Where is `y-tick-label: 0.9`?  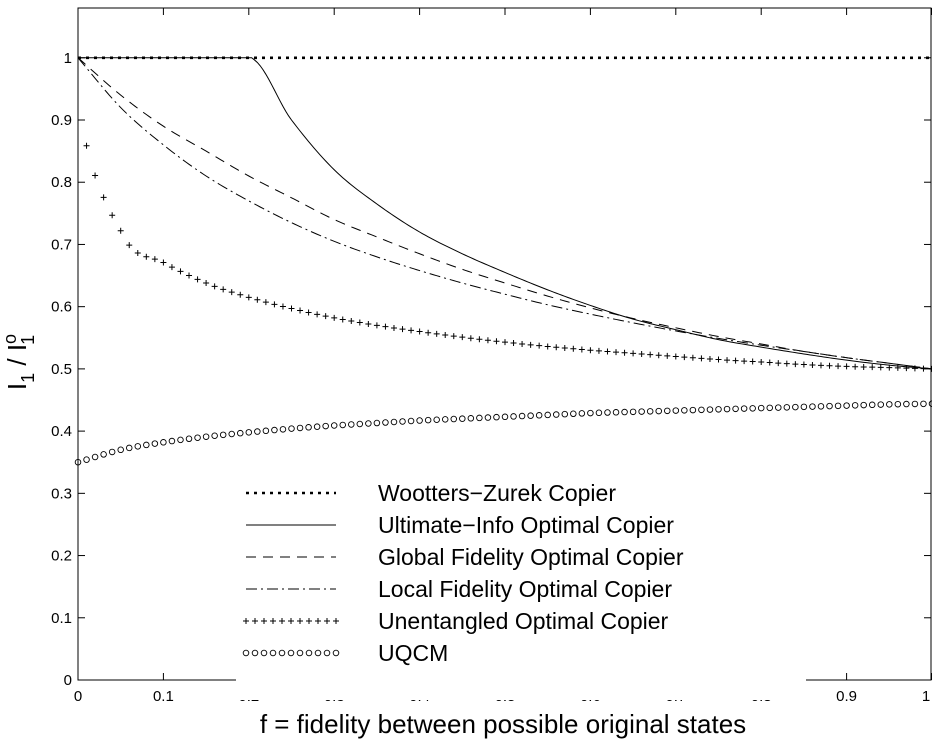 y-tick-label: 0.9 is located at coordinates (61, 120).